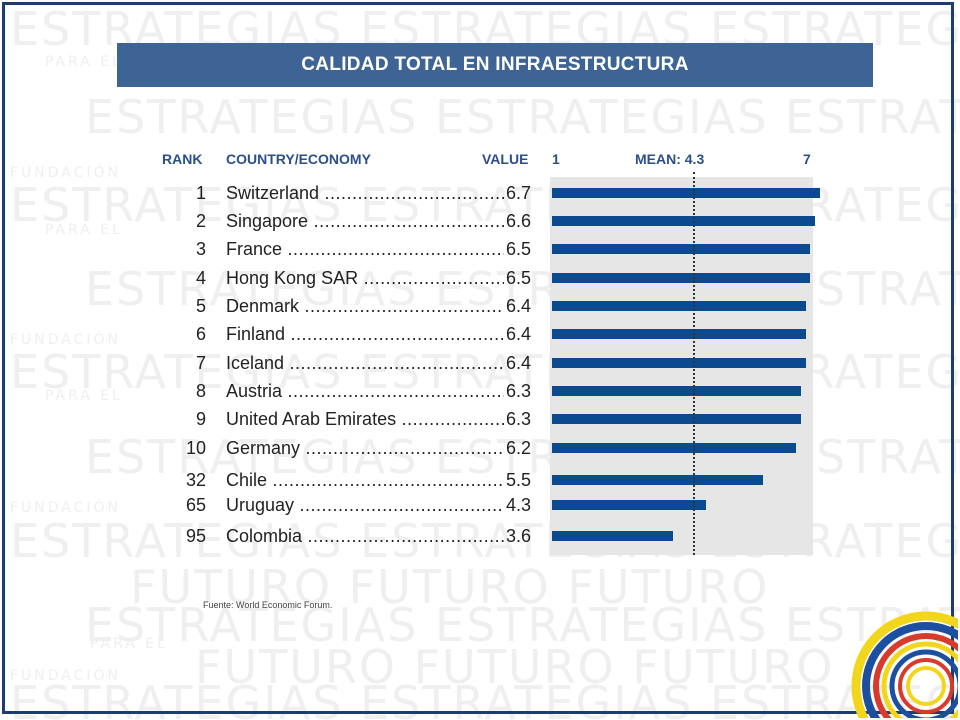  I want to click on rank-cell: 1, so click(200, 193).